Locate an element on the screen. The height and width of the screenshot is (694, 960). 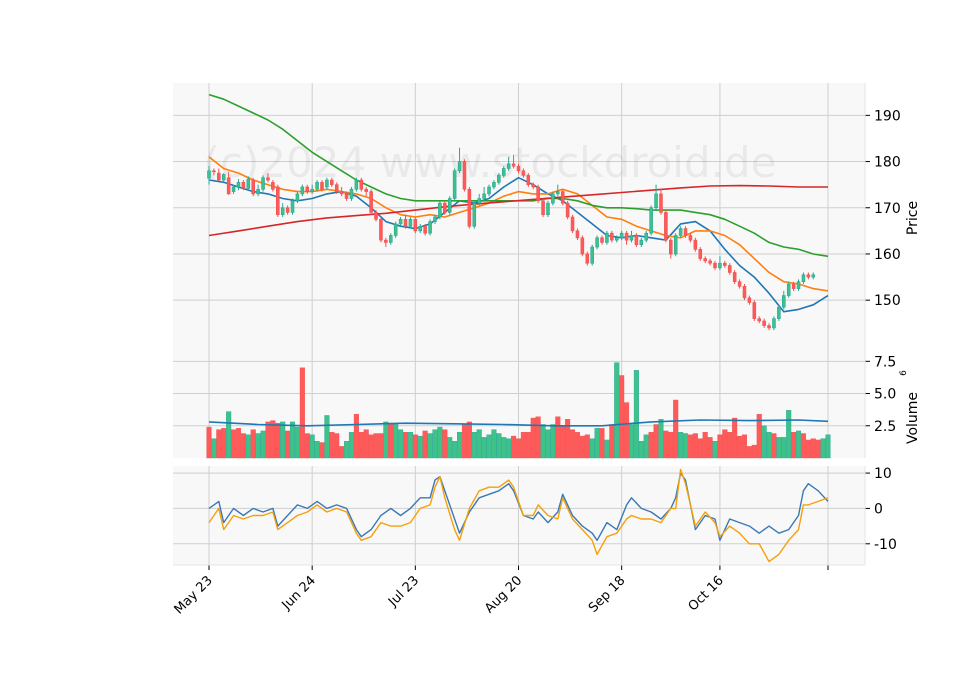
x-tick-label: Aug 20 is located at coordinates (503, 594).